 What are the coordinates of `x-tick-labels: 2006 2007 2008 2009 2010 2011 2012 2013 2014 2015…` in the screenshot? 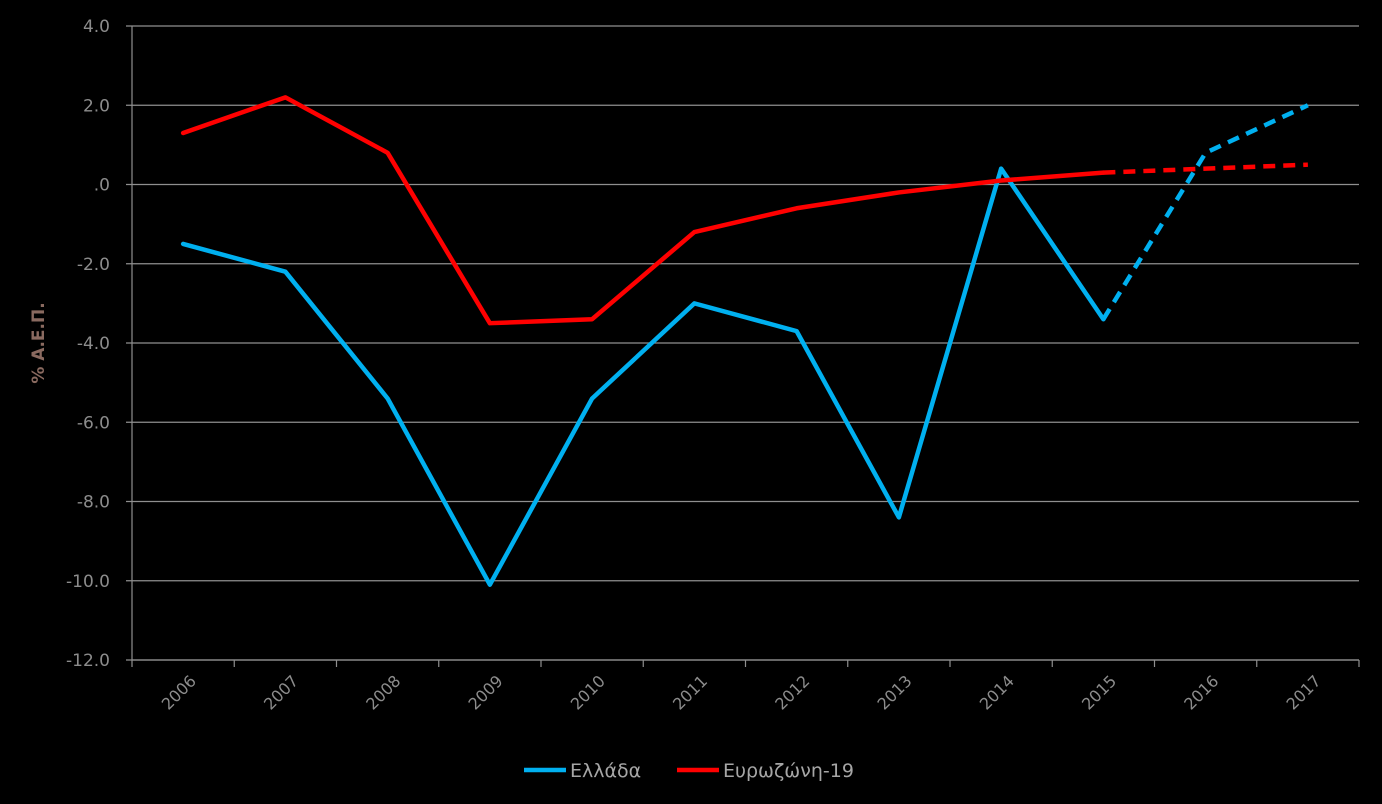 It's located at (741, 692).